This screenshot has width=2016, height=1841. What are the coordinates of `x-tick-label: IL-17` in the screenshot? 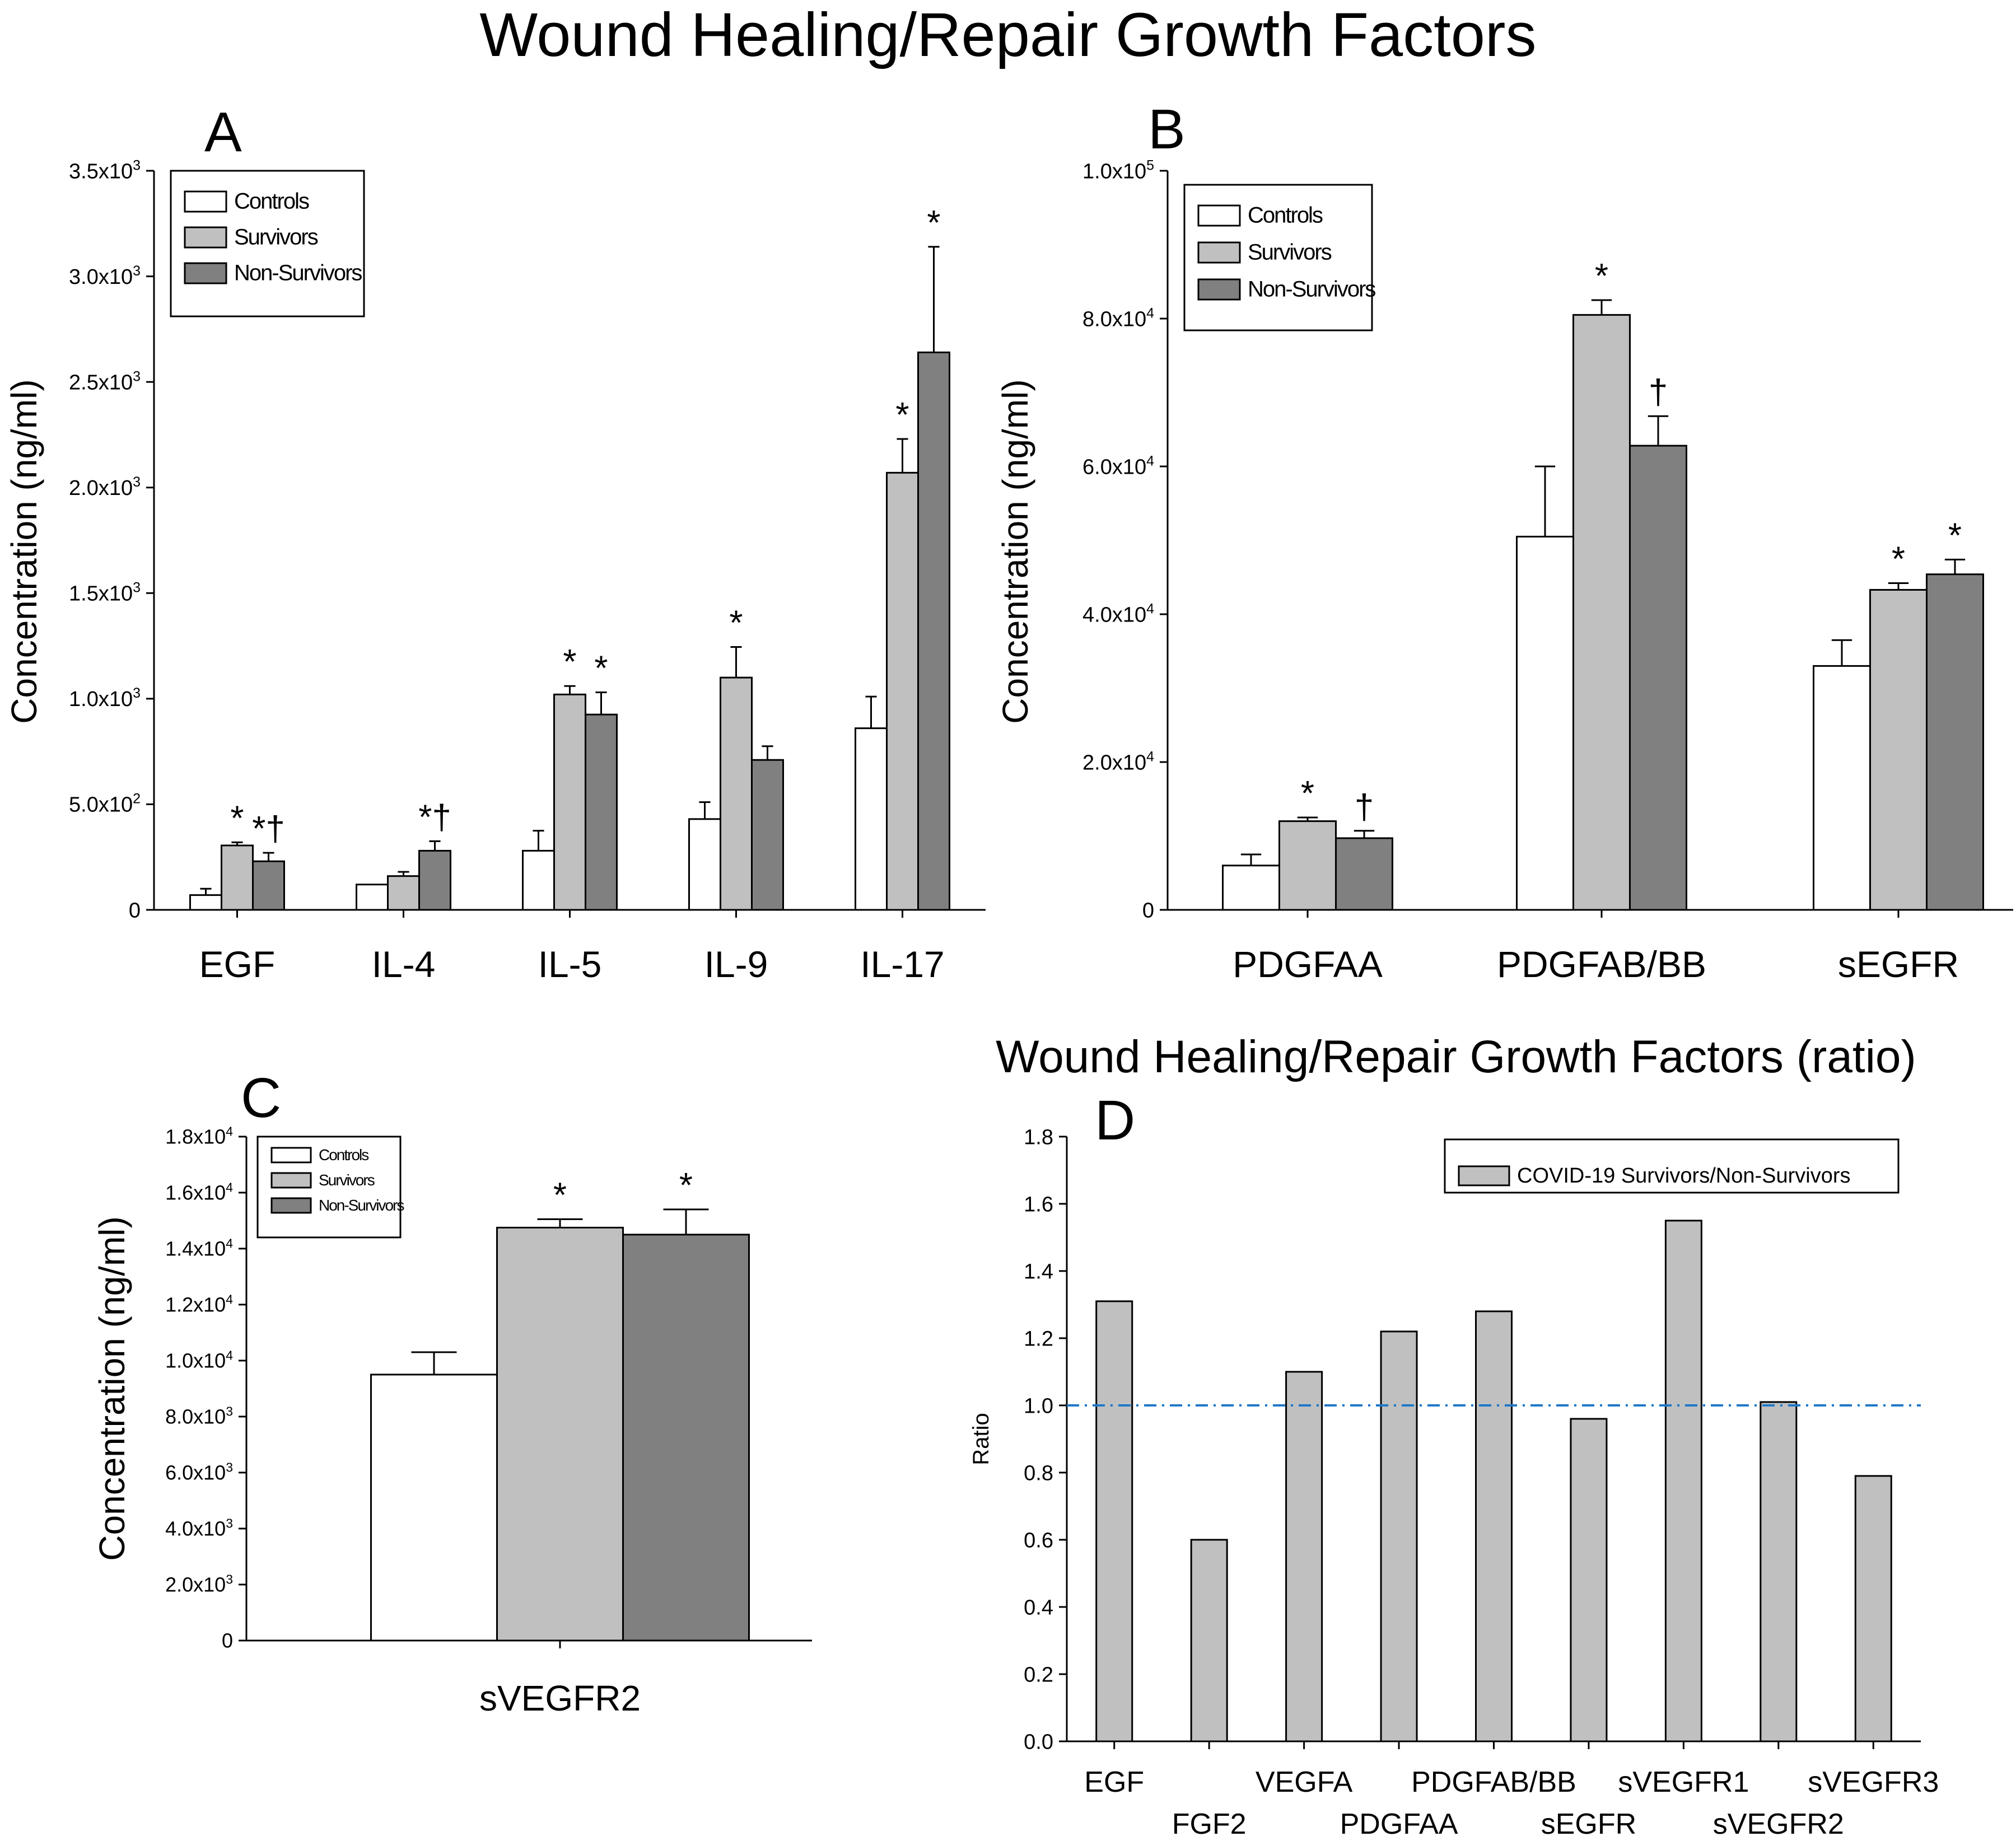 It's located at (902, 964).